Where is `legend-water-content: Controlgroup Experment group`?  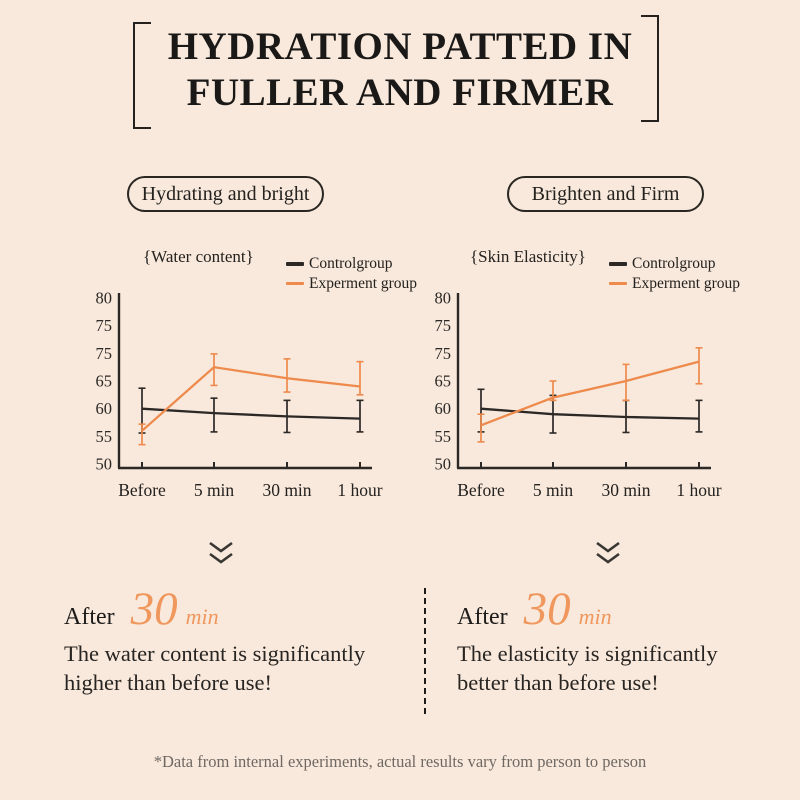
legend-water-content: Controlgroup Experment group is located at coordinates (351, 273).